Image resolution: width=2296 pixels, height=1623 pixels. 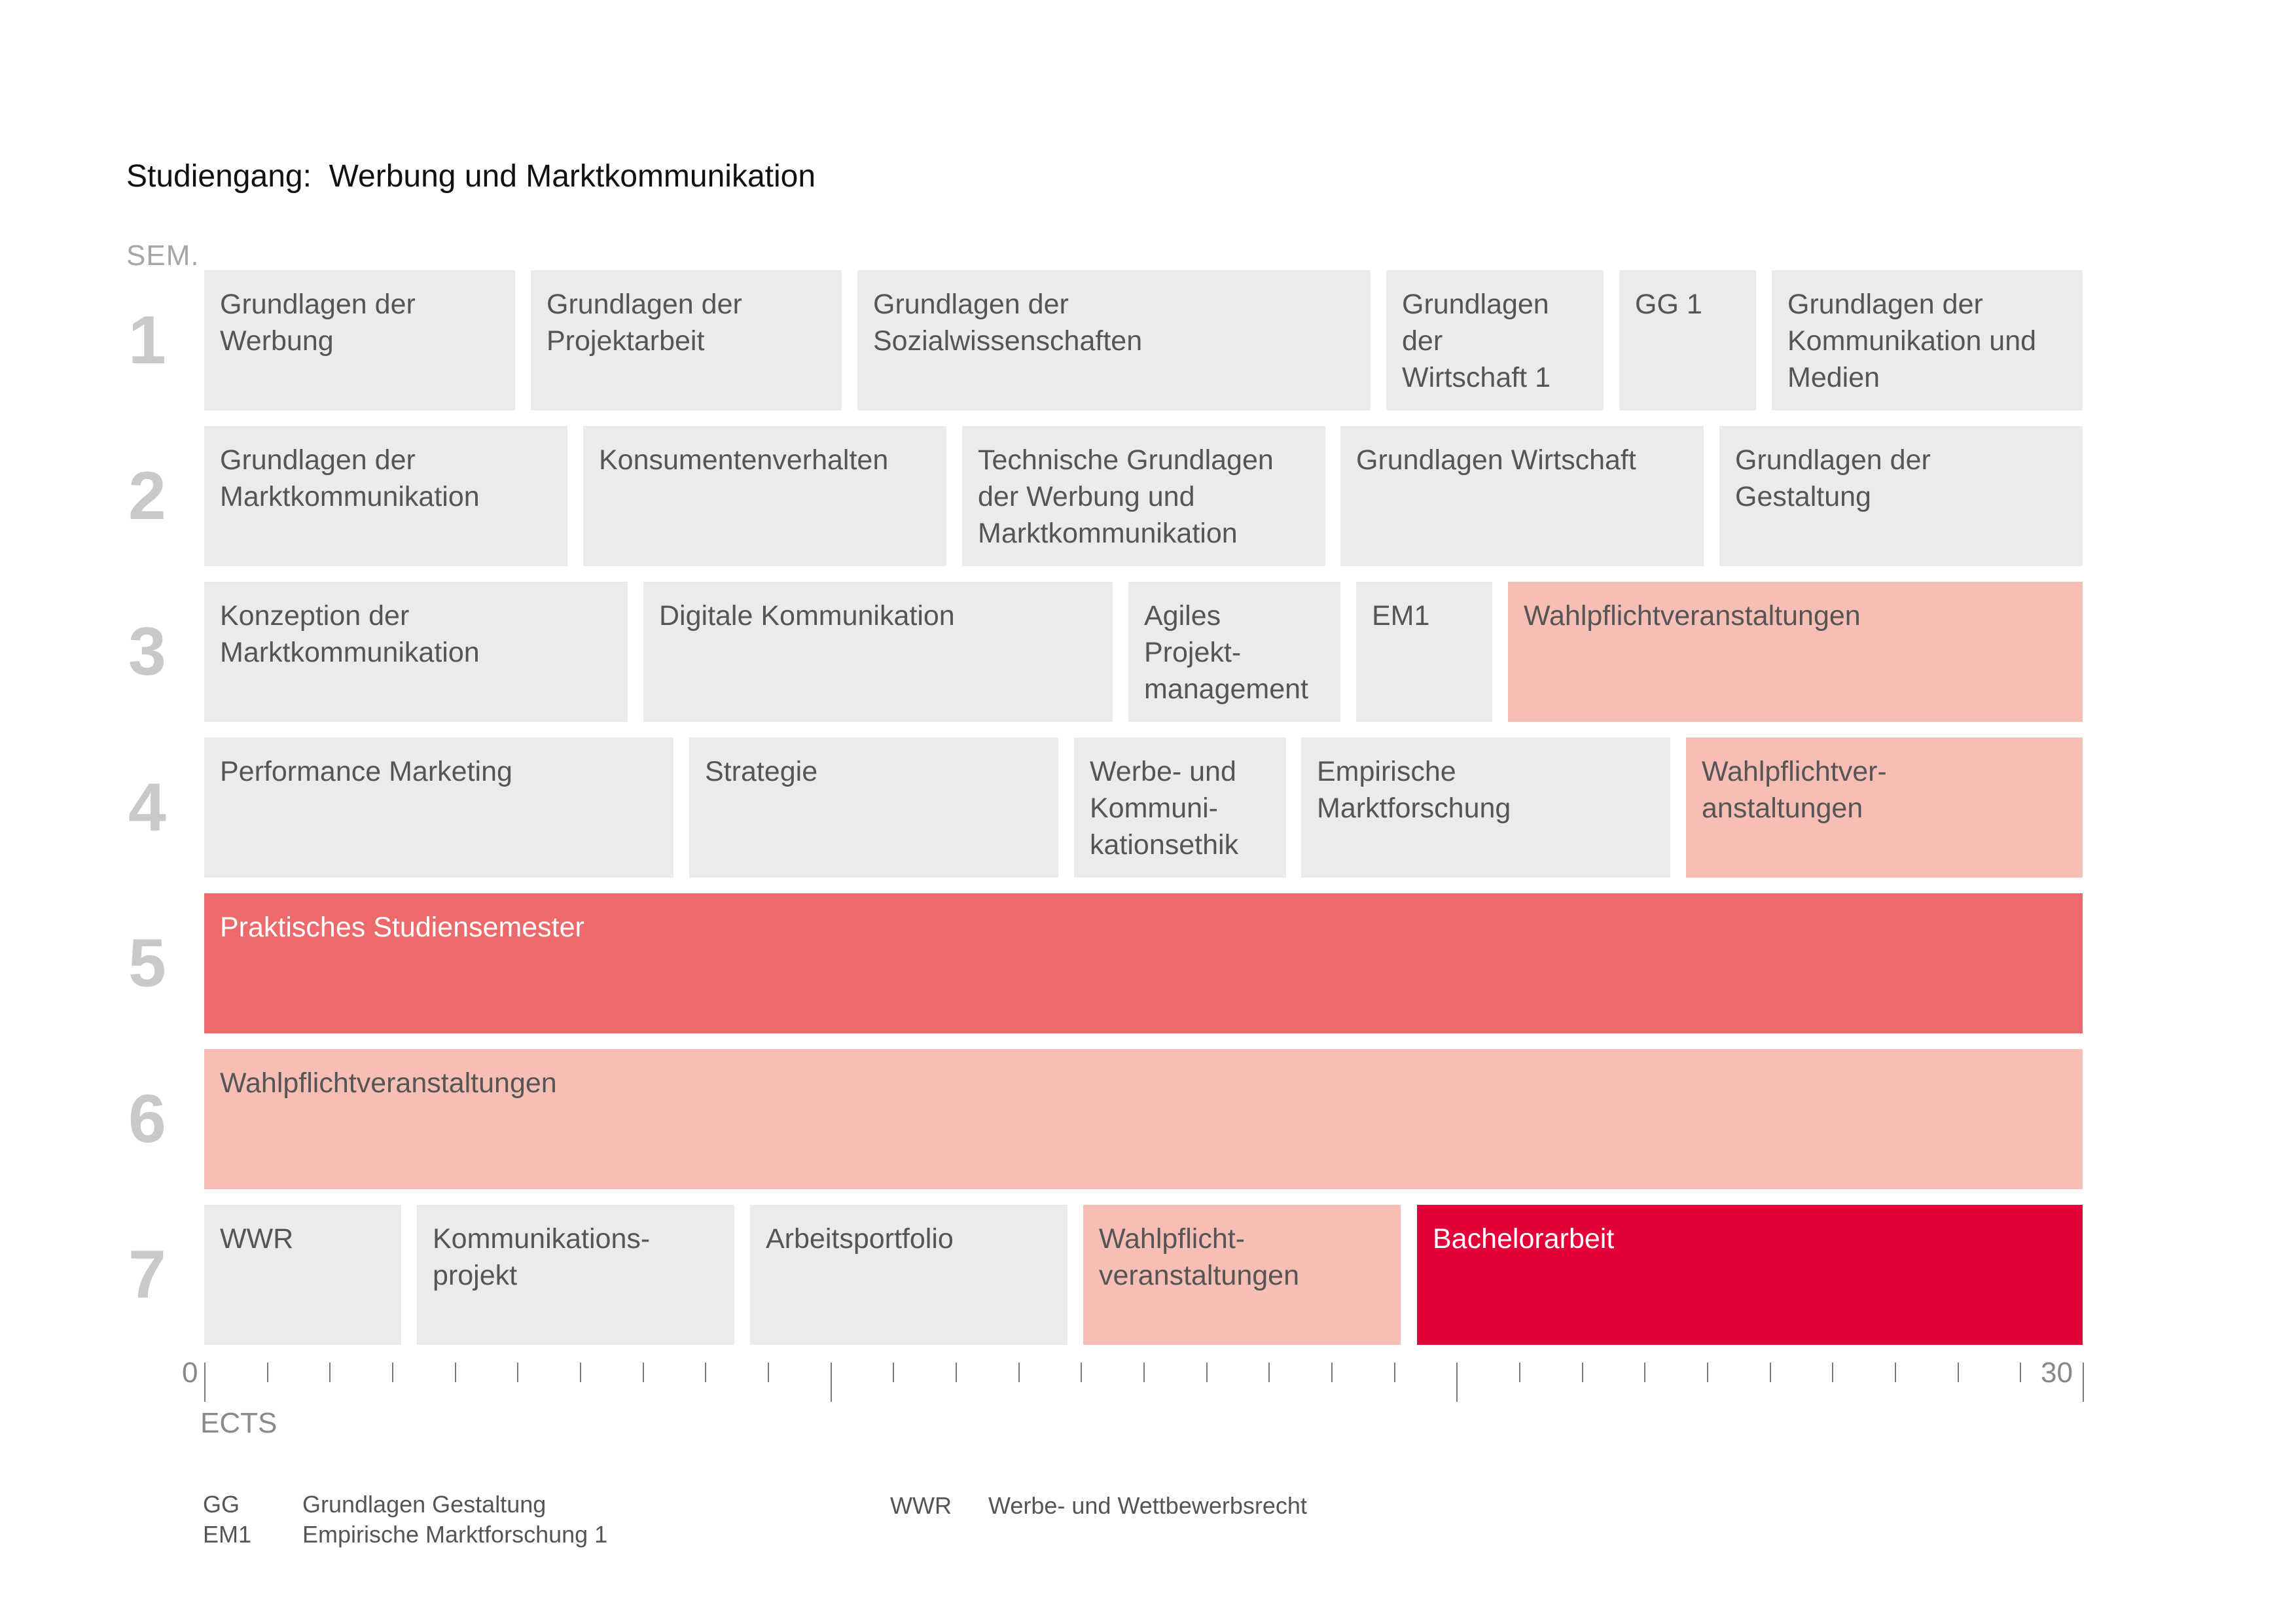 I want to click on module-box: Grundlagen der Sozialwissenschaften, so click(x=1114, y=340).